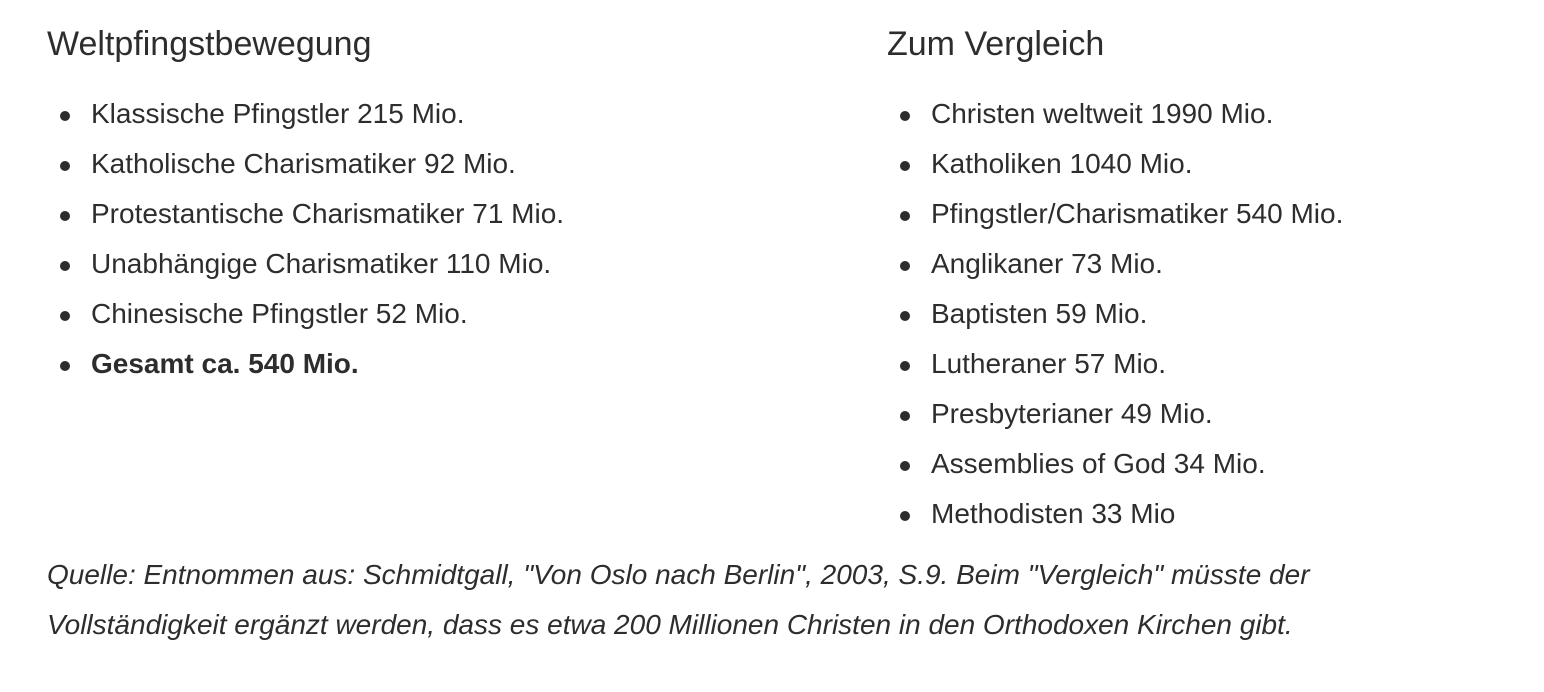  Describe the element at coordinates (467, 364) in the screenshot. I see `list-item: Gesamt ca. 540 Mio.` at that location.